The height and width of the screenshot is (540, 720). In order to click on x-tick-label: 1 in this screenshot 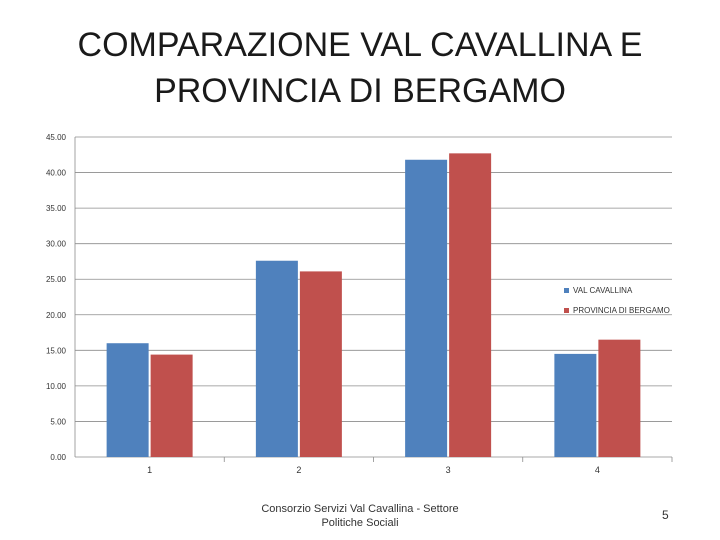, I will do `click(149, 470)`.